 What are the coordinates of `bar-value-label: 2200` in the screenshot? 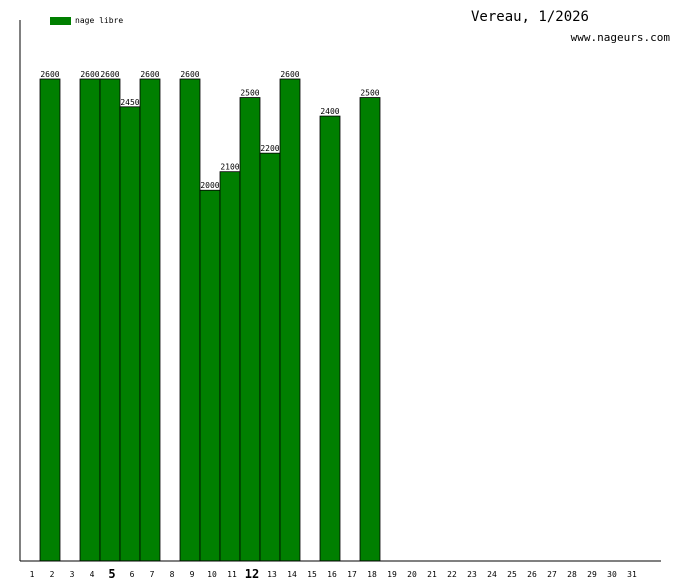 It's located at (269, 148).